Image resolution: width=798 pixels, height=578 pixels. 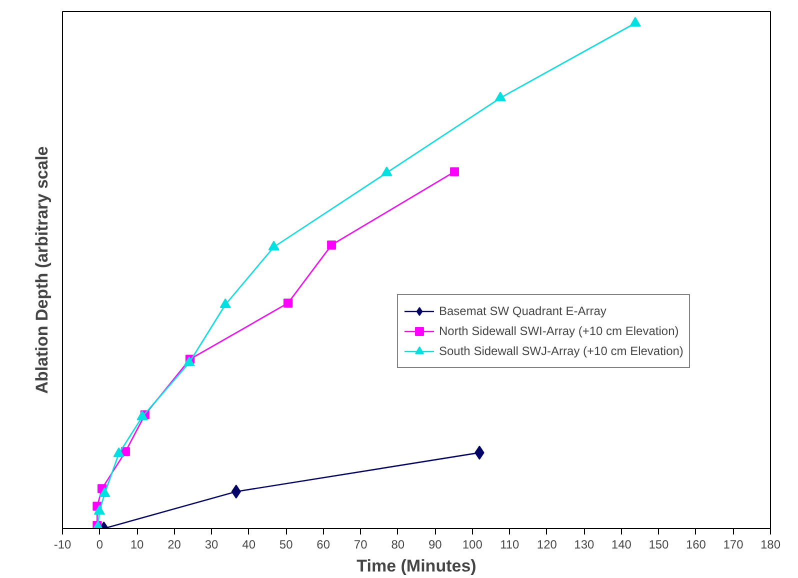 I want to click on x-tick-label: 170, so click(x=733, y=545).